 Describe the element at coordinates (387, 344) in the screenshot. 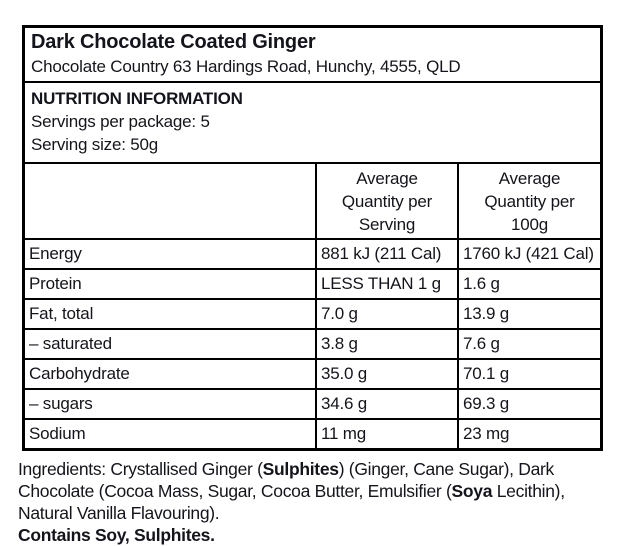

I see `per-serving-value: 3.8 g` at that location.